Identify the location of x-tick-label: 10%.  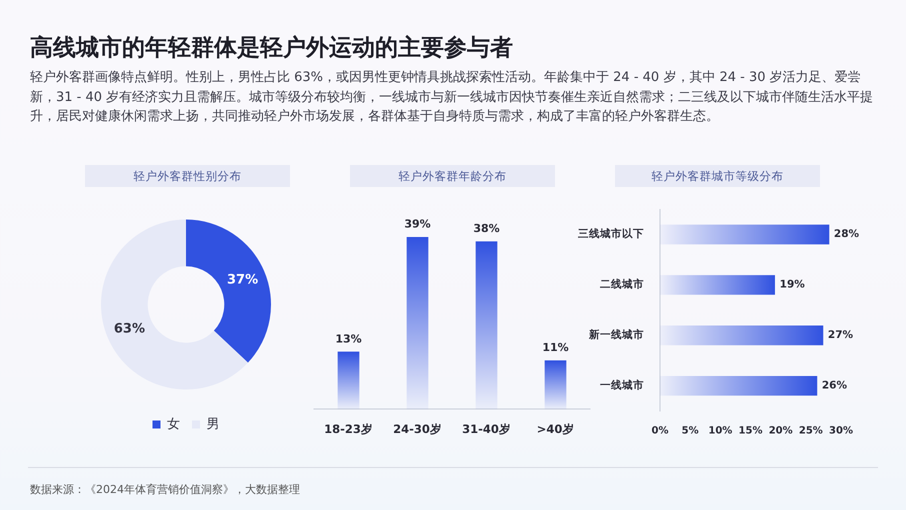
(720, 431).